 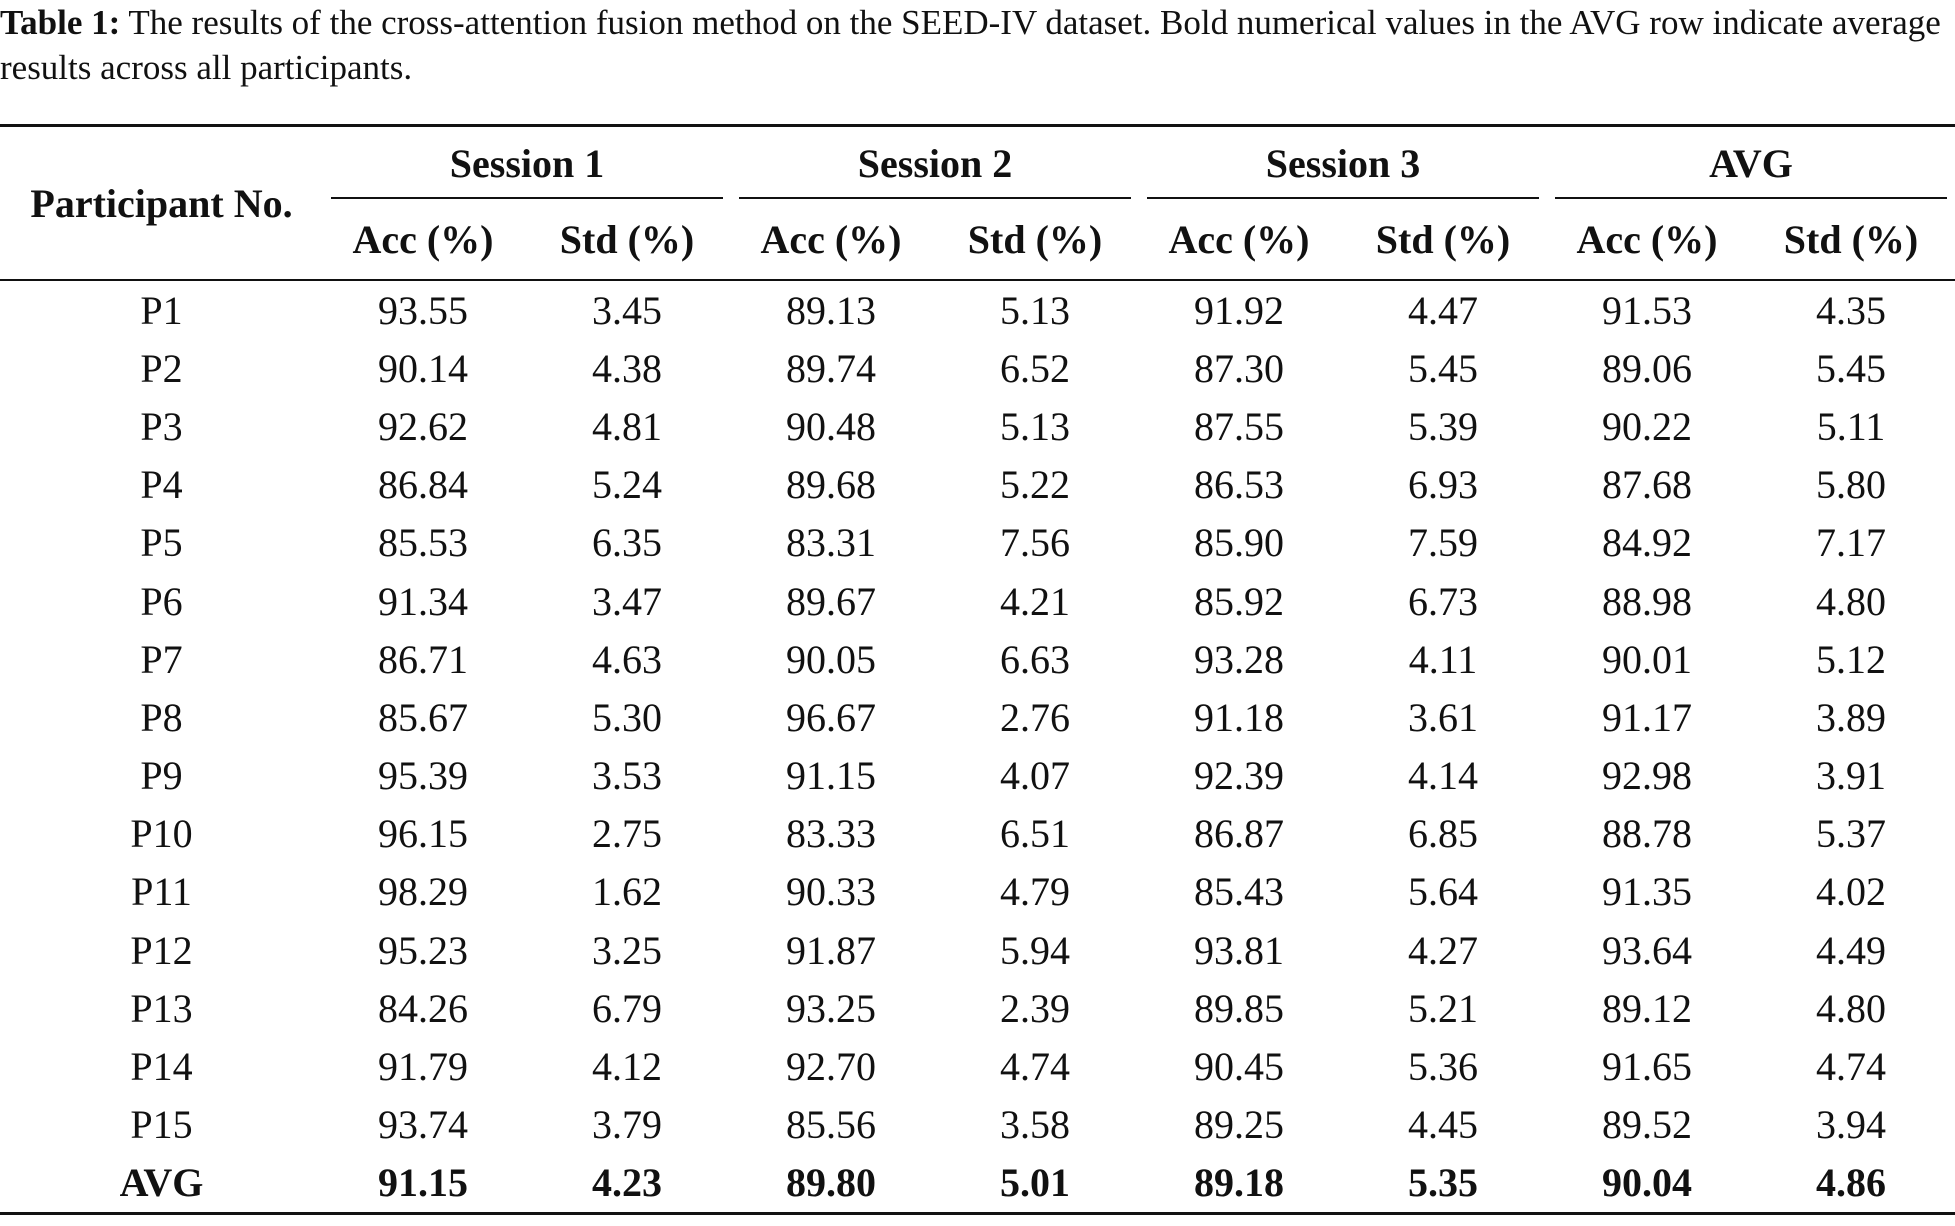 What do you see at coordinates (1647, 659) in the screenshot?
I see `acc-cell: 90.01` at bounding box center [1647, 659].